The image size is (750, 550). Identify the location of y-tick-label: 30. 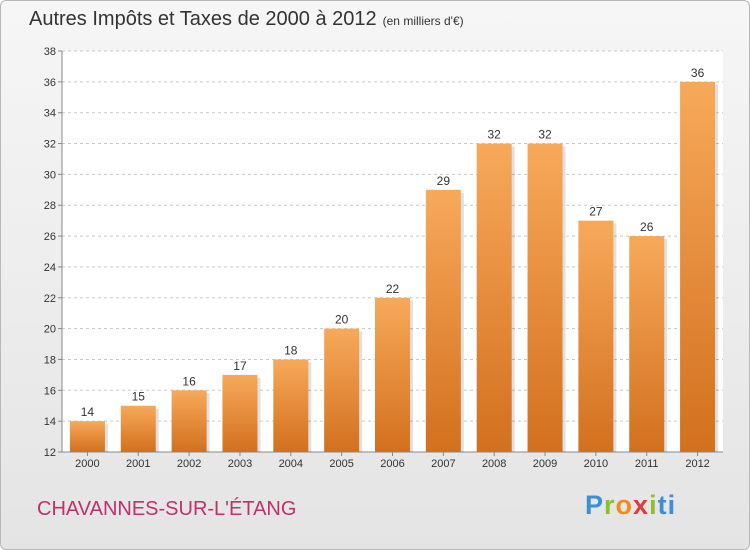
(50, 175).